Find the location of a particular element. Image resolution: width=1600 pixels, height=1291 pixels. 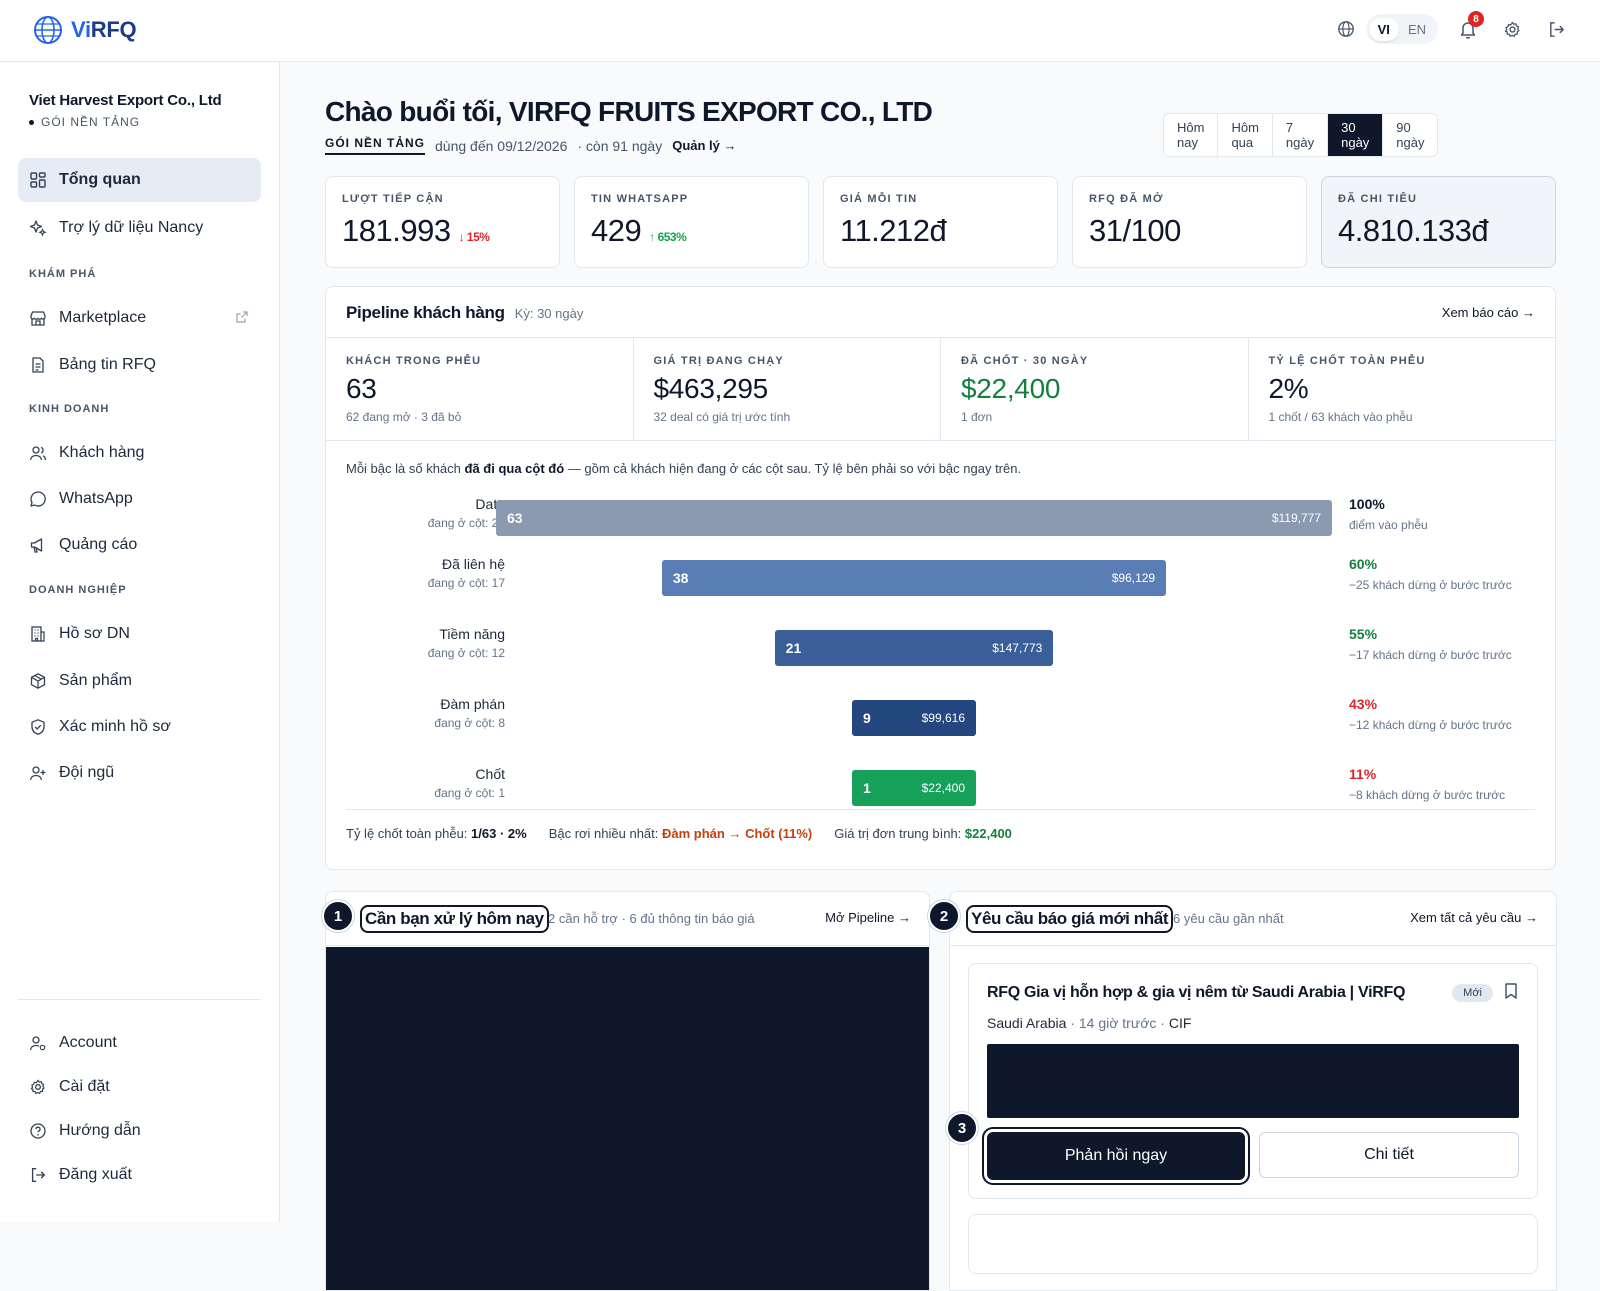

plan-manage-link: Quản lý → is located at coordinates (704, 145).